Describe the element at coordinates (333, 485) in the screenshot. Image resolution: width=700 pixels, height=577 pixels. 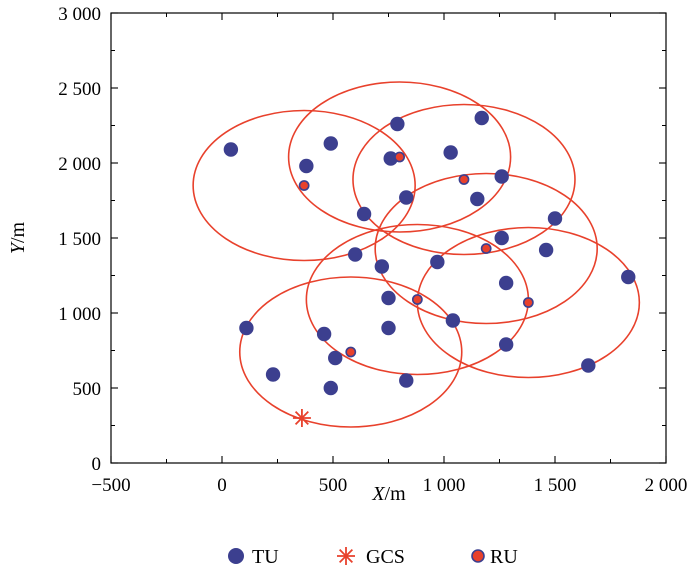
I see `x-tick-label: 500` at that location.